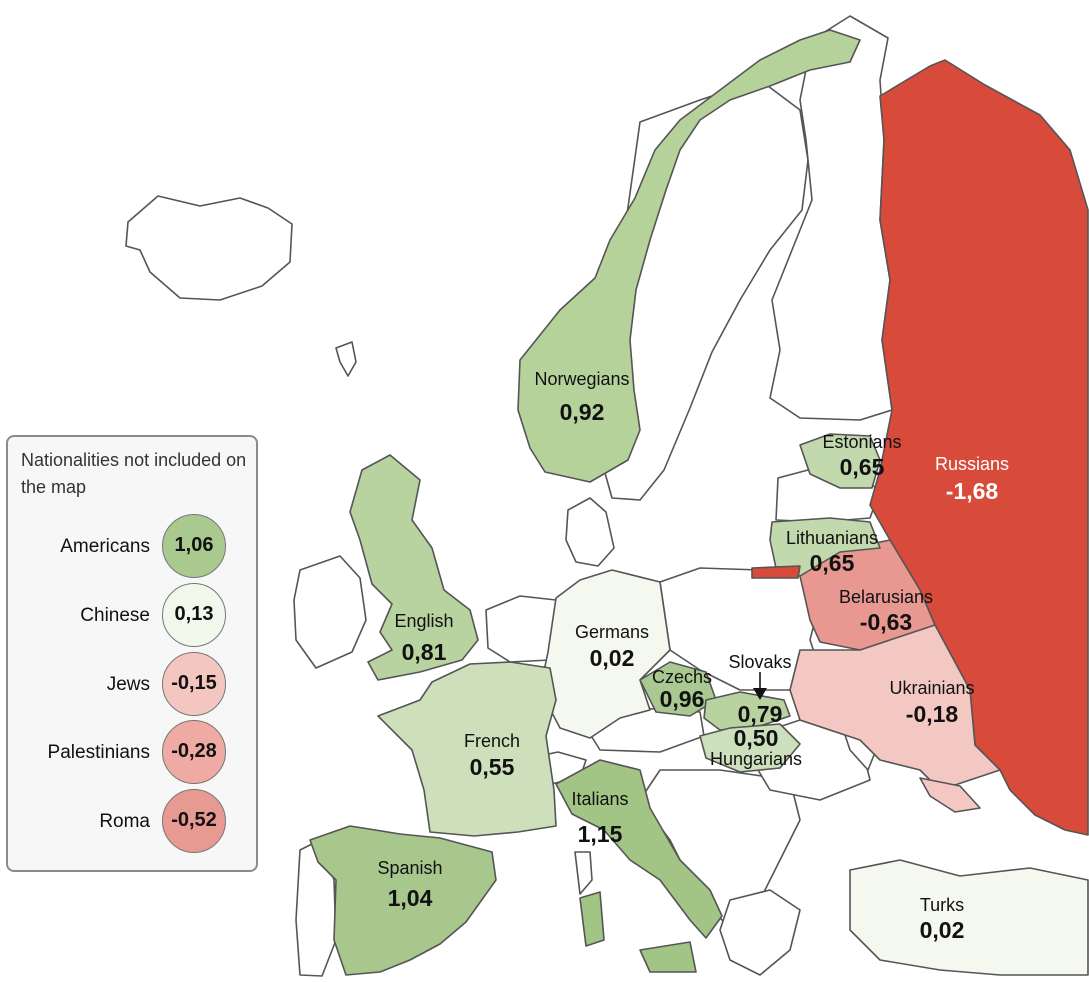  I want to click on label-italians: Italians 1,15, so click(599, 818).